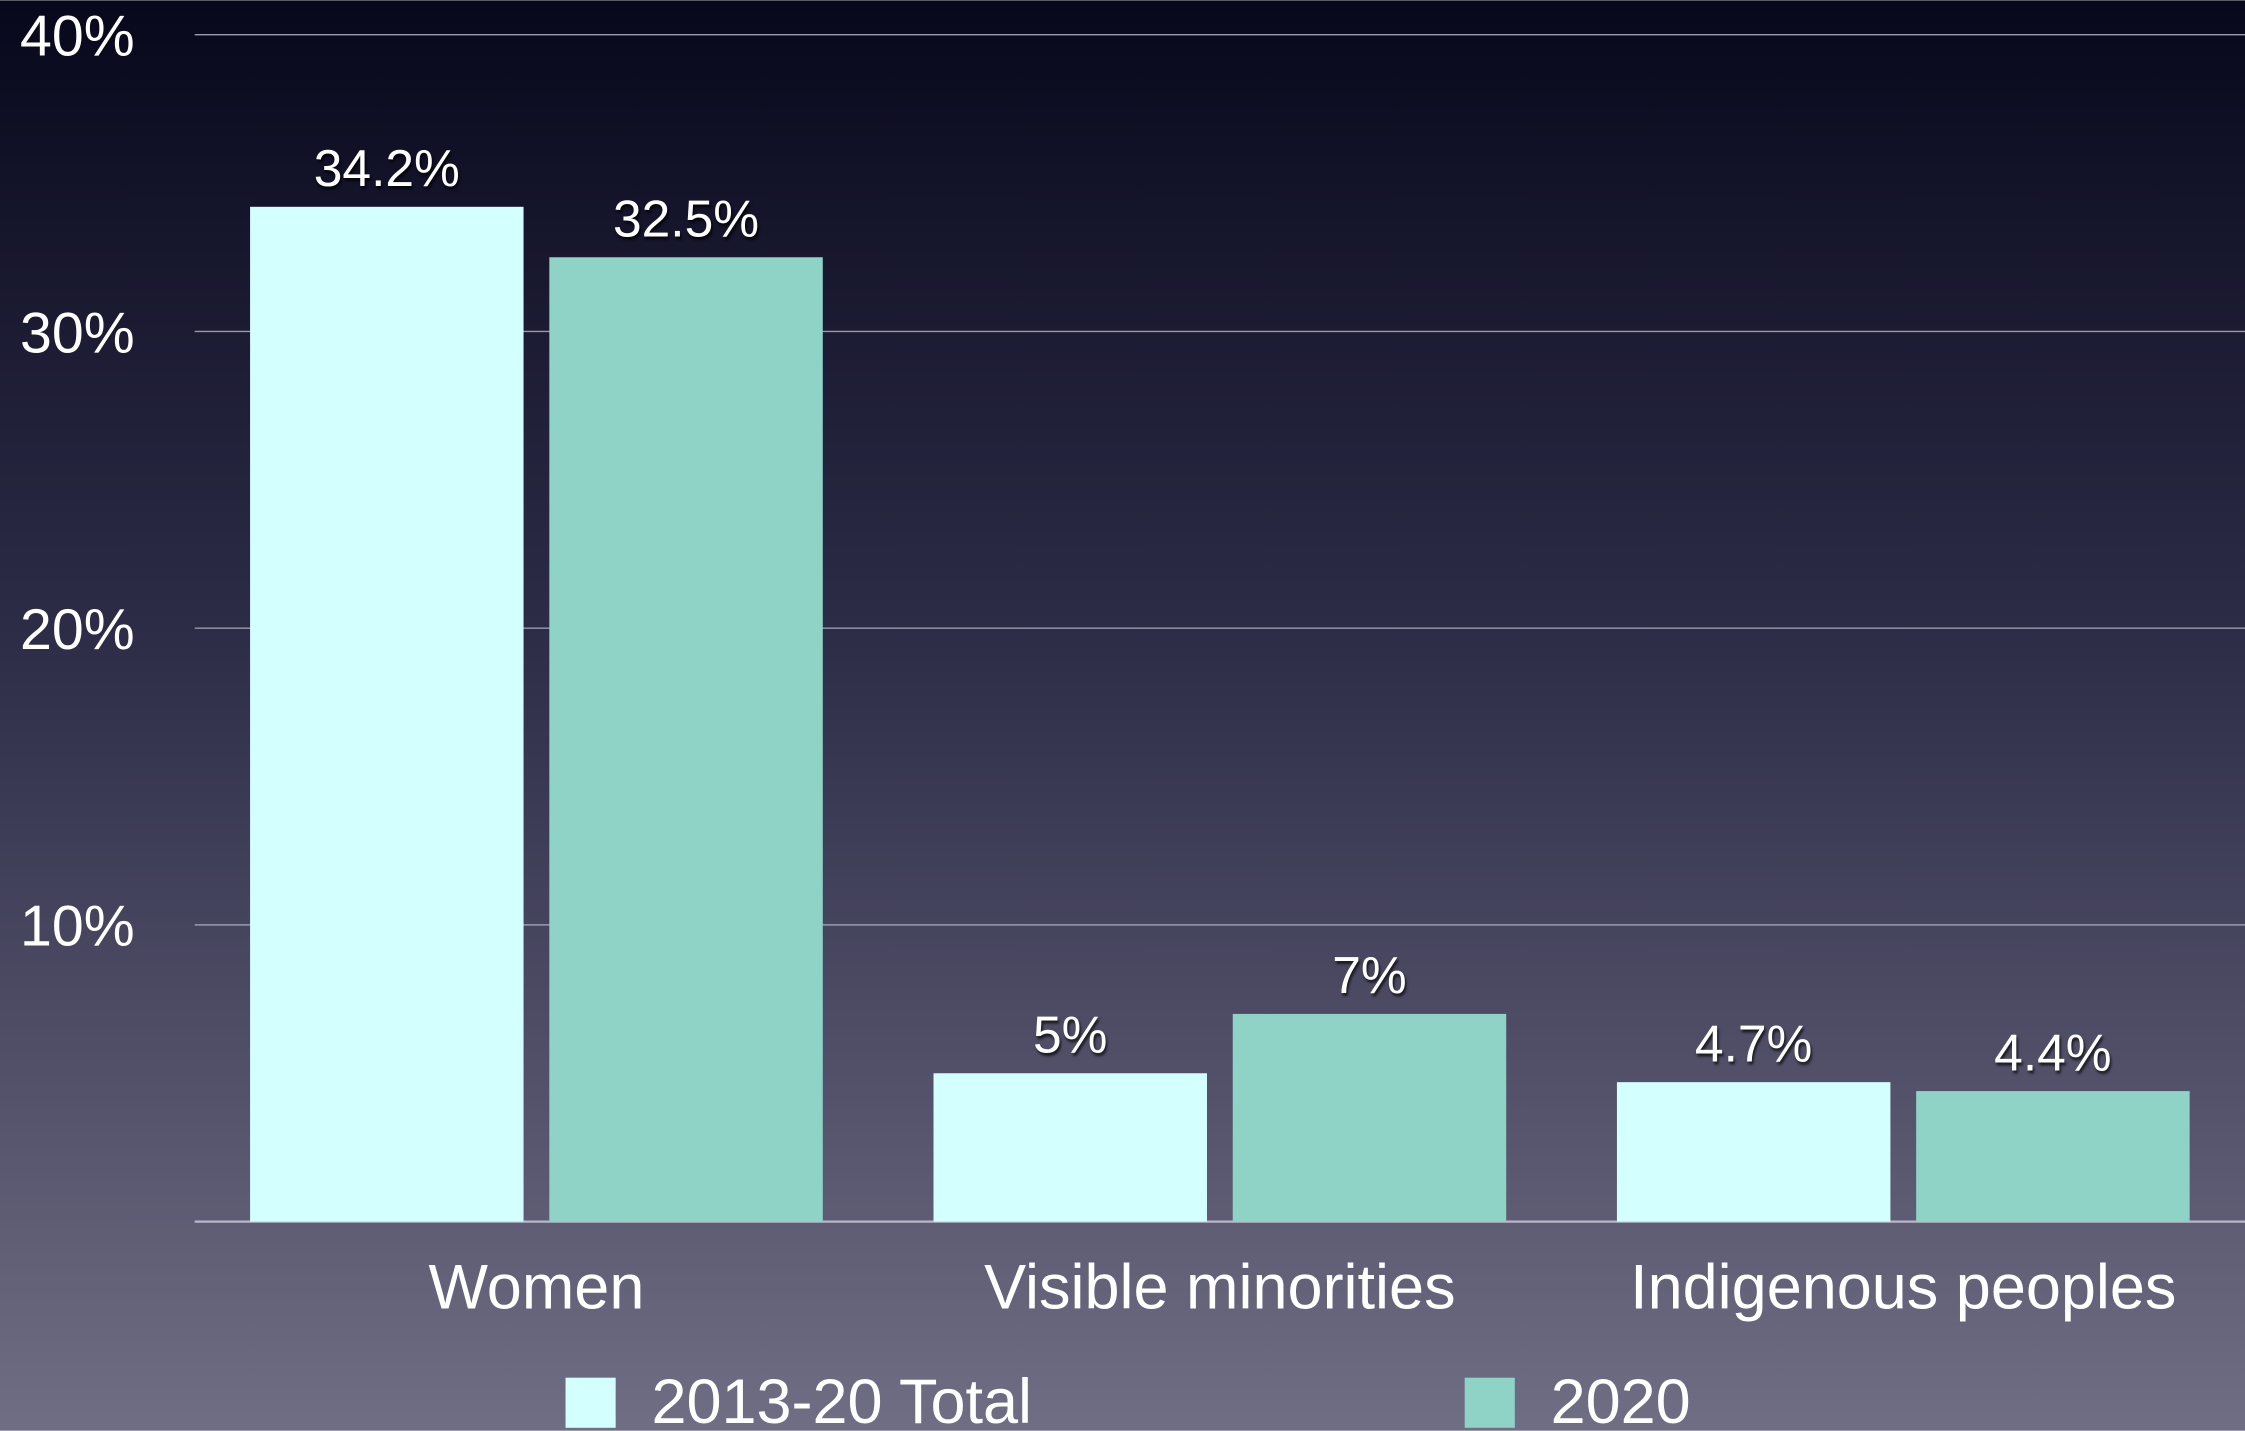 This screenshot has width=2245, height=1431. What do you see at coordinates (77, 333) in the screenshot?
I see `y-tick-label: 30%` at bounding box center [77, 333].